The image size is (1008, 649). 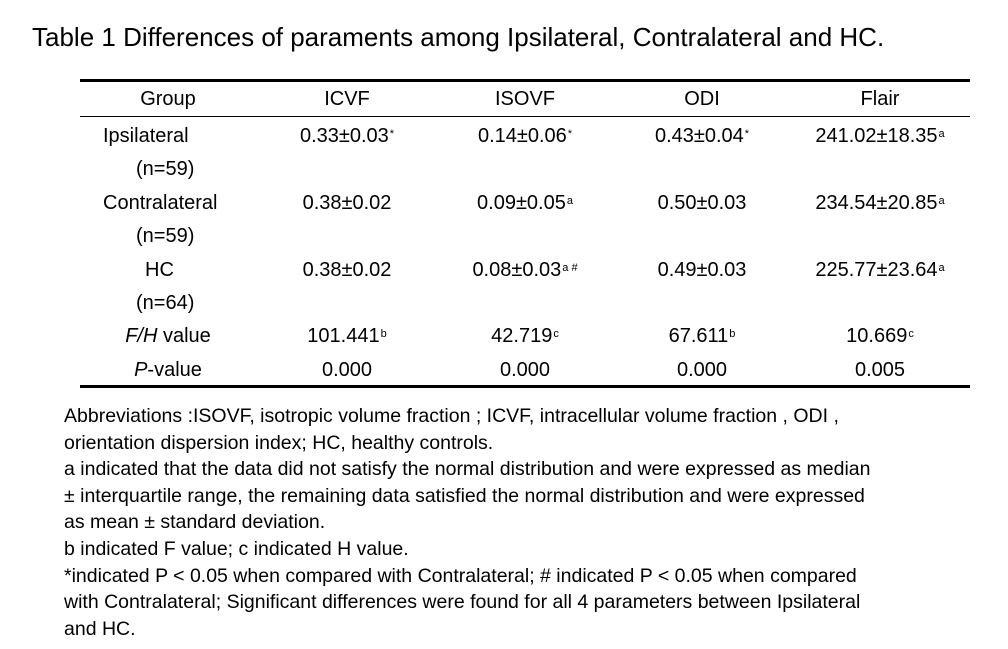 What do you see at coordinates (160, 203) in the screenshot?
I see `group-label: Contralateral` at bounding box center [160, 203].